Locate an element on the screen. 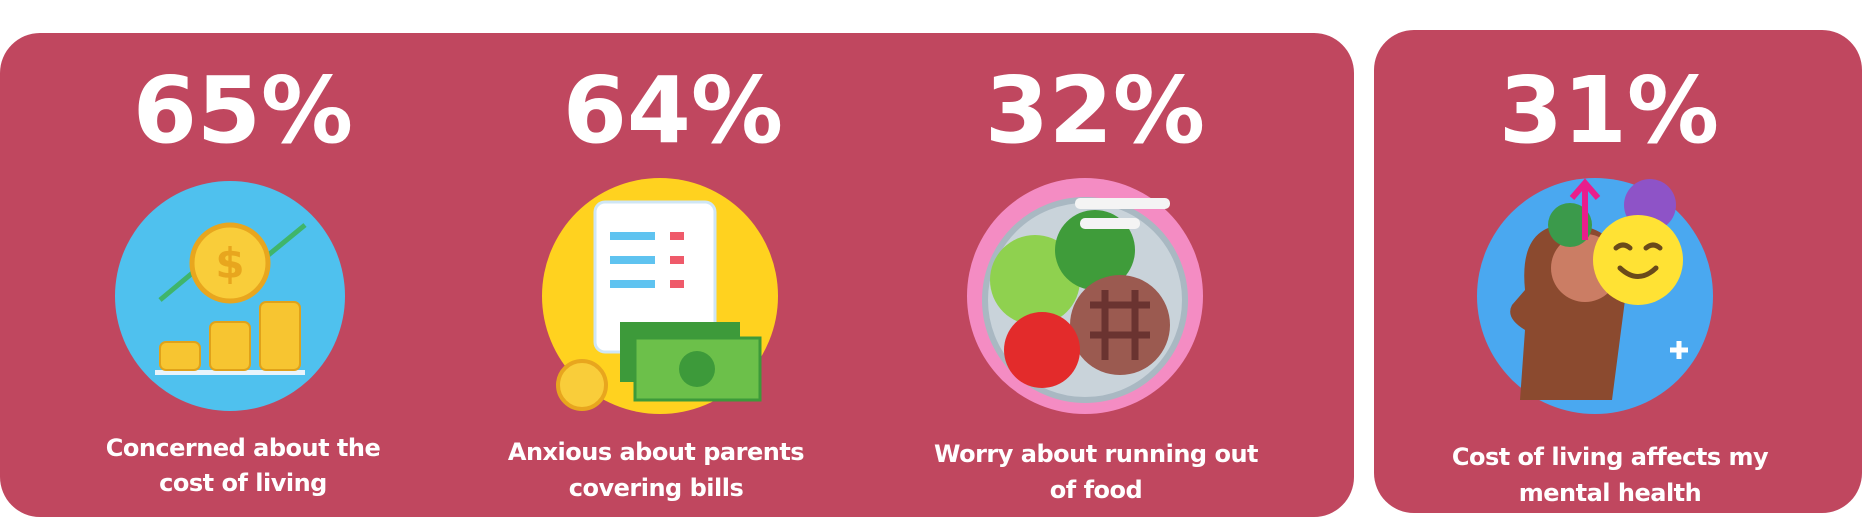 The image size is (1862, 527). stat-figure: 65% is located at coordinates (243, 110).